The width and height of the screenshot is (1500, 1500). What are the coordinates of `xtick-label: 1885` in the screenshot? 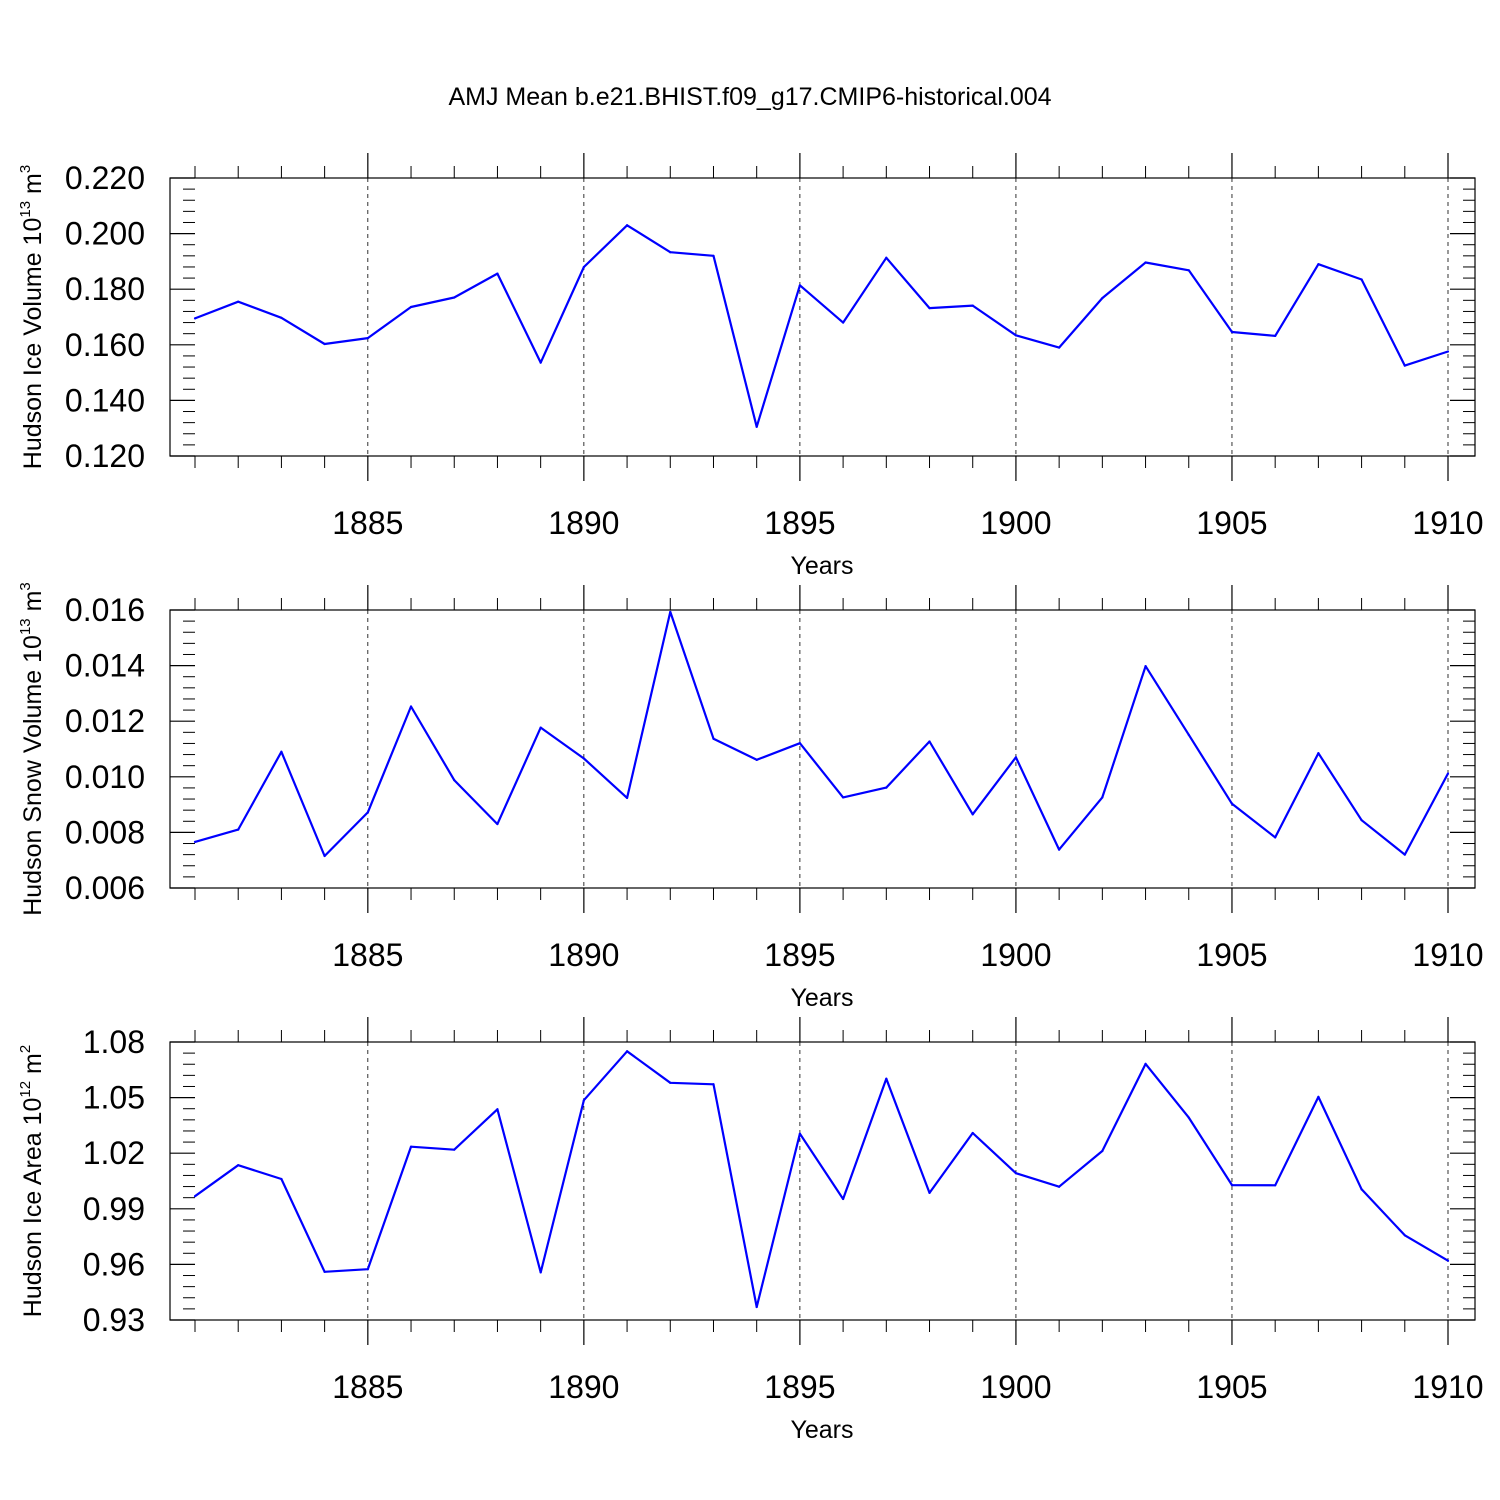 It's located at (367, 955).